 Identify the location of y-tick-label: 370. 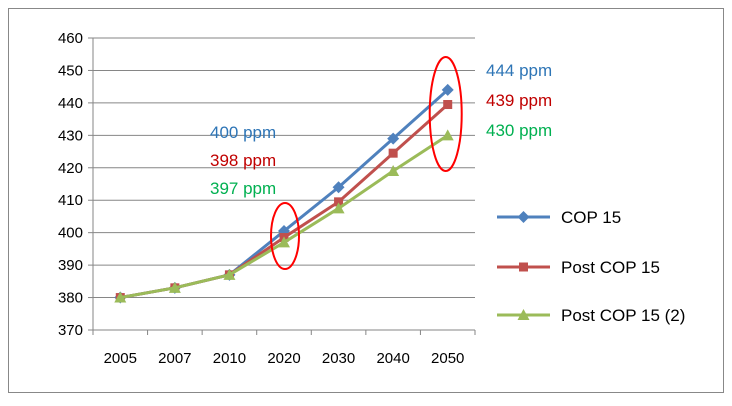
(70, 330).